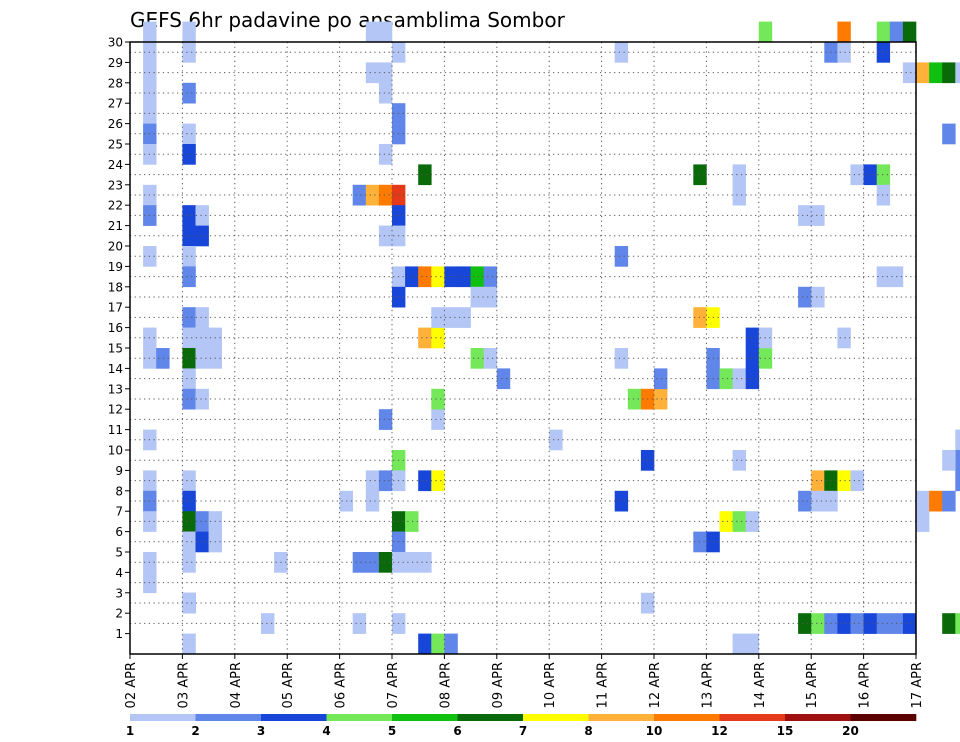  I want to click on y-tick-label: 17, so click(115, 308).